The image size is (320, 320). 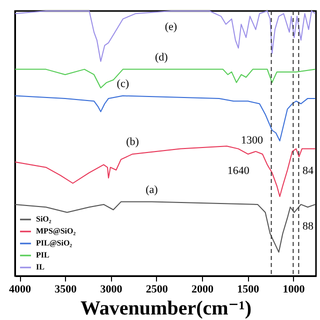 I want to click on legend-label: PIL@SiO₂, so click(x=54, y=243).